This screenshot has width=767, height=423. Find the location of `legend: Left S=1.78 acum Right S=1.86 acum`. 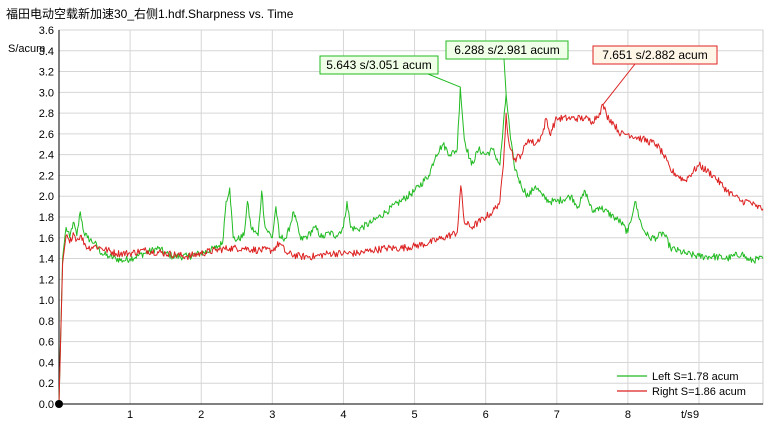

legend: Left S=1.78 acum Right S=1.86 acum is located at coordinates (681, 384).